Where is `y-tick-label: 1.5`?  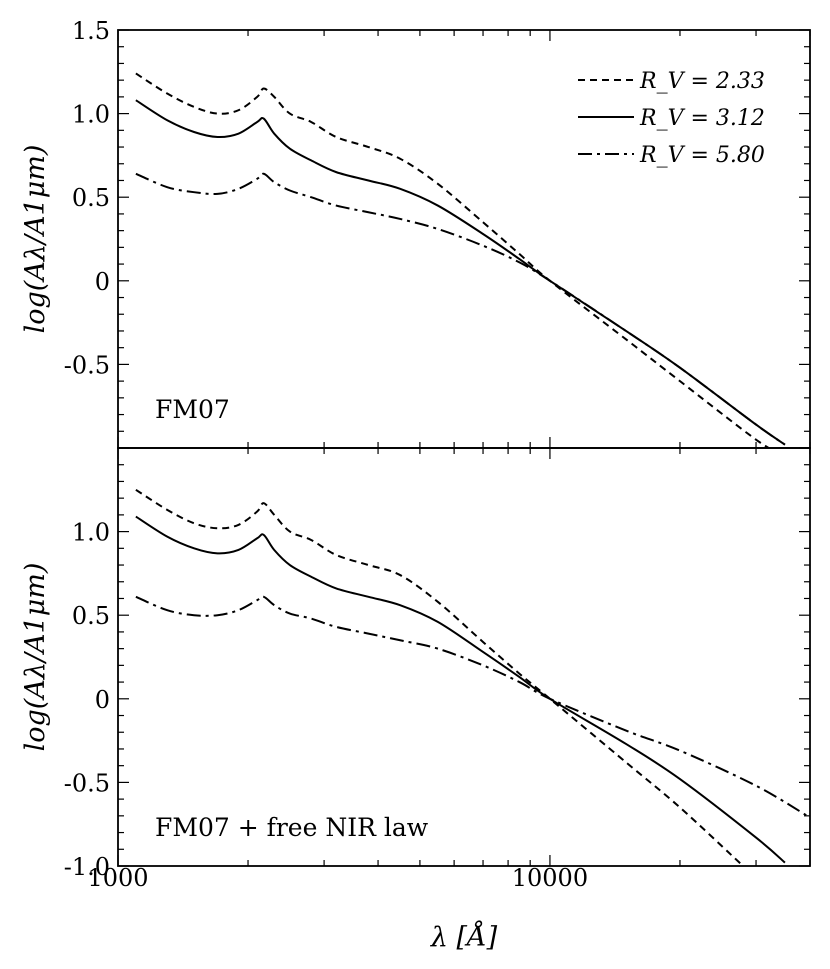 y-tick-label: 1.5 is located at coordinates (91, 31).